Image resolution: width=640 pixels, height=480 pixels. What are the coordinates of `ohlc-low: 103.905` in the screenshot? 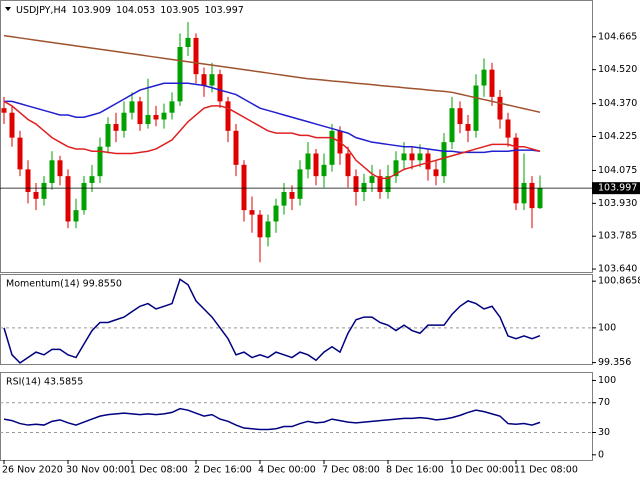 It's located at (179, 10).